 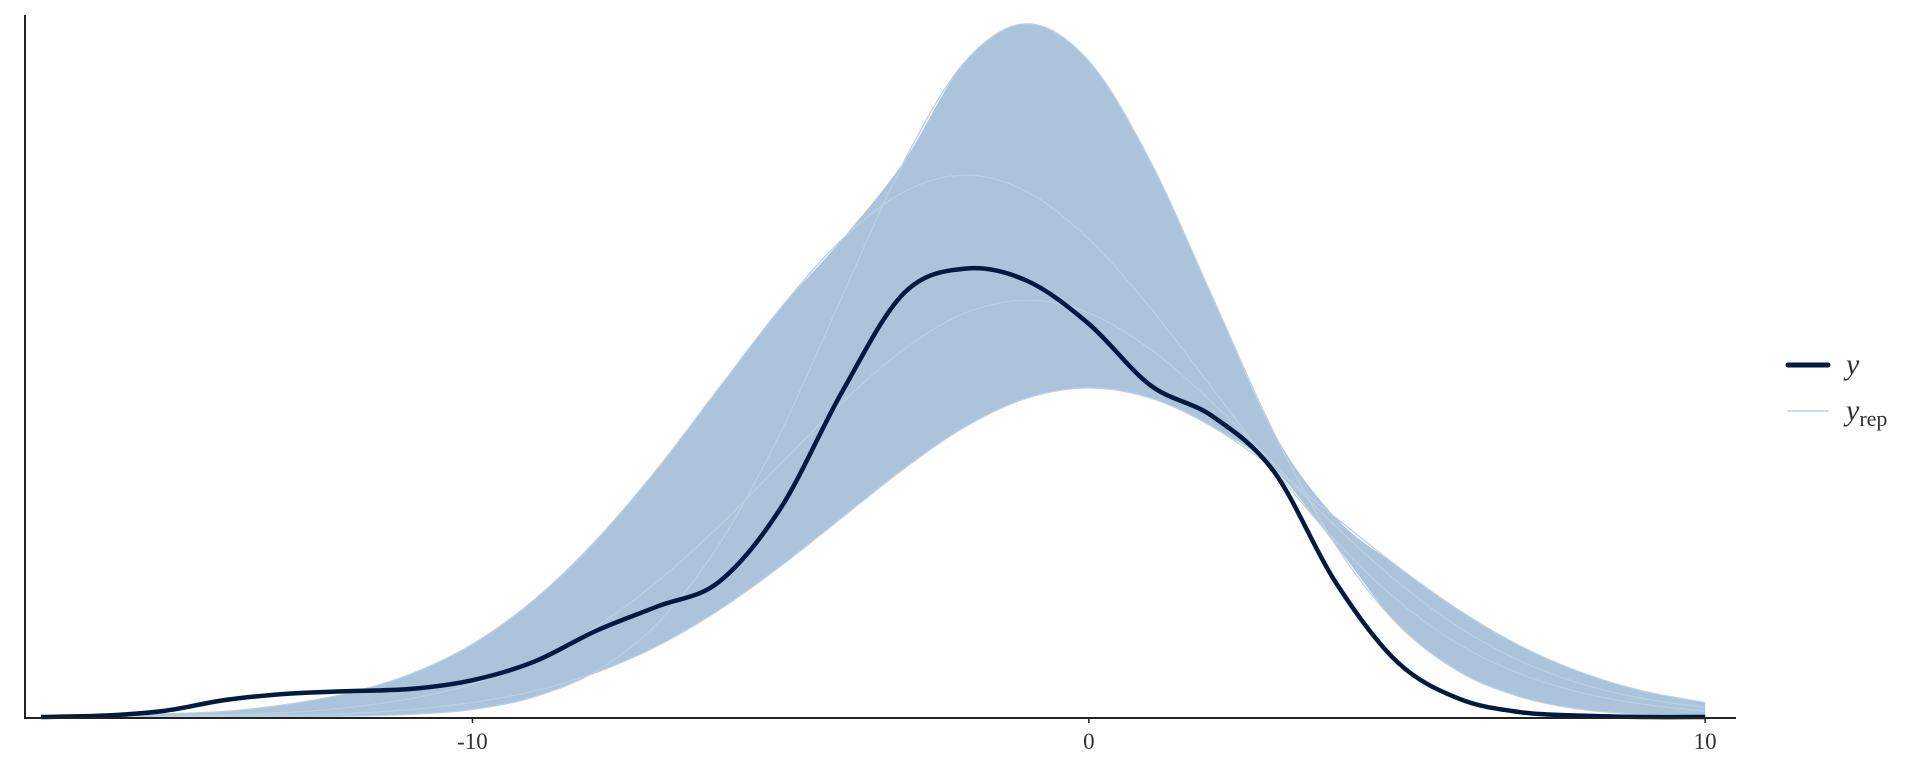 What do you see at coordinates (1705, 741) in the screenshot?
I see `x-tick-label: 10` at bounding box center [1705, 741].